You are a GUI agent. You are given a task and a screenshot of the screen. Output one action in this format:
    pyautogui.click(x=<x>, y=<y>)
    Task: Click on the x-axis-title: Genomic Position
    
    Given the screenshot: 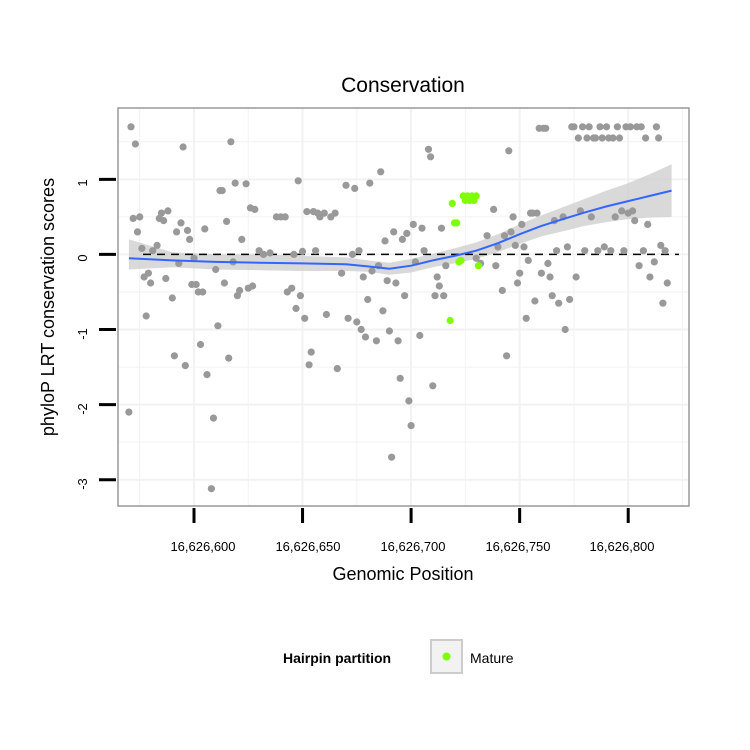 What is the action you would take?
    pyautogui.click(x=402, y=574)
    